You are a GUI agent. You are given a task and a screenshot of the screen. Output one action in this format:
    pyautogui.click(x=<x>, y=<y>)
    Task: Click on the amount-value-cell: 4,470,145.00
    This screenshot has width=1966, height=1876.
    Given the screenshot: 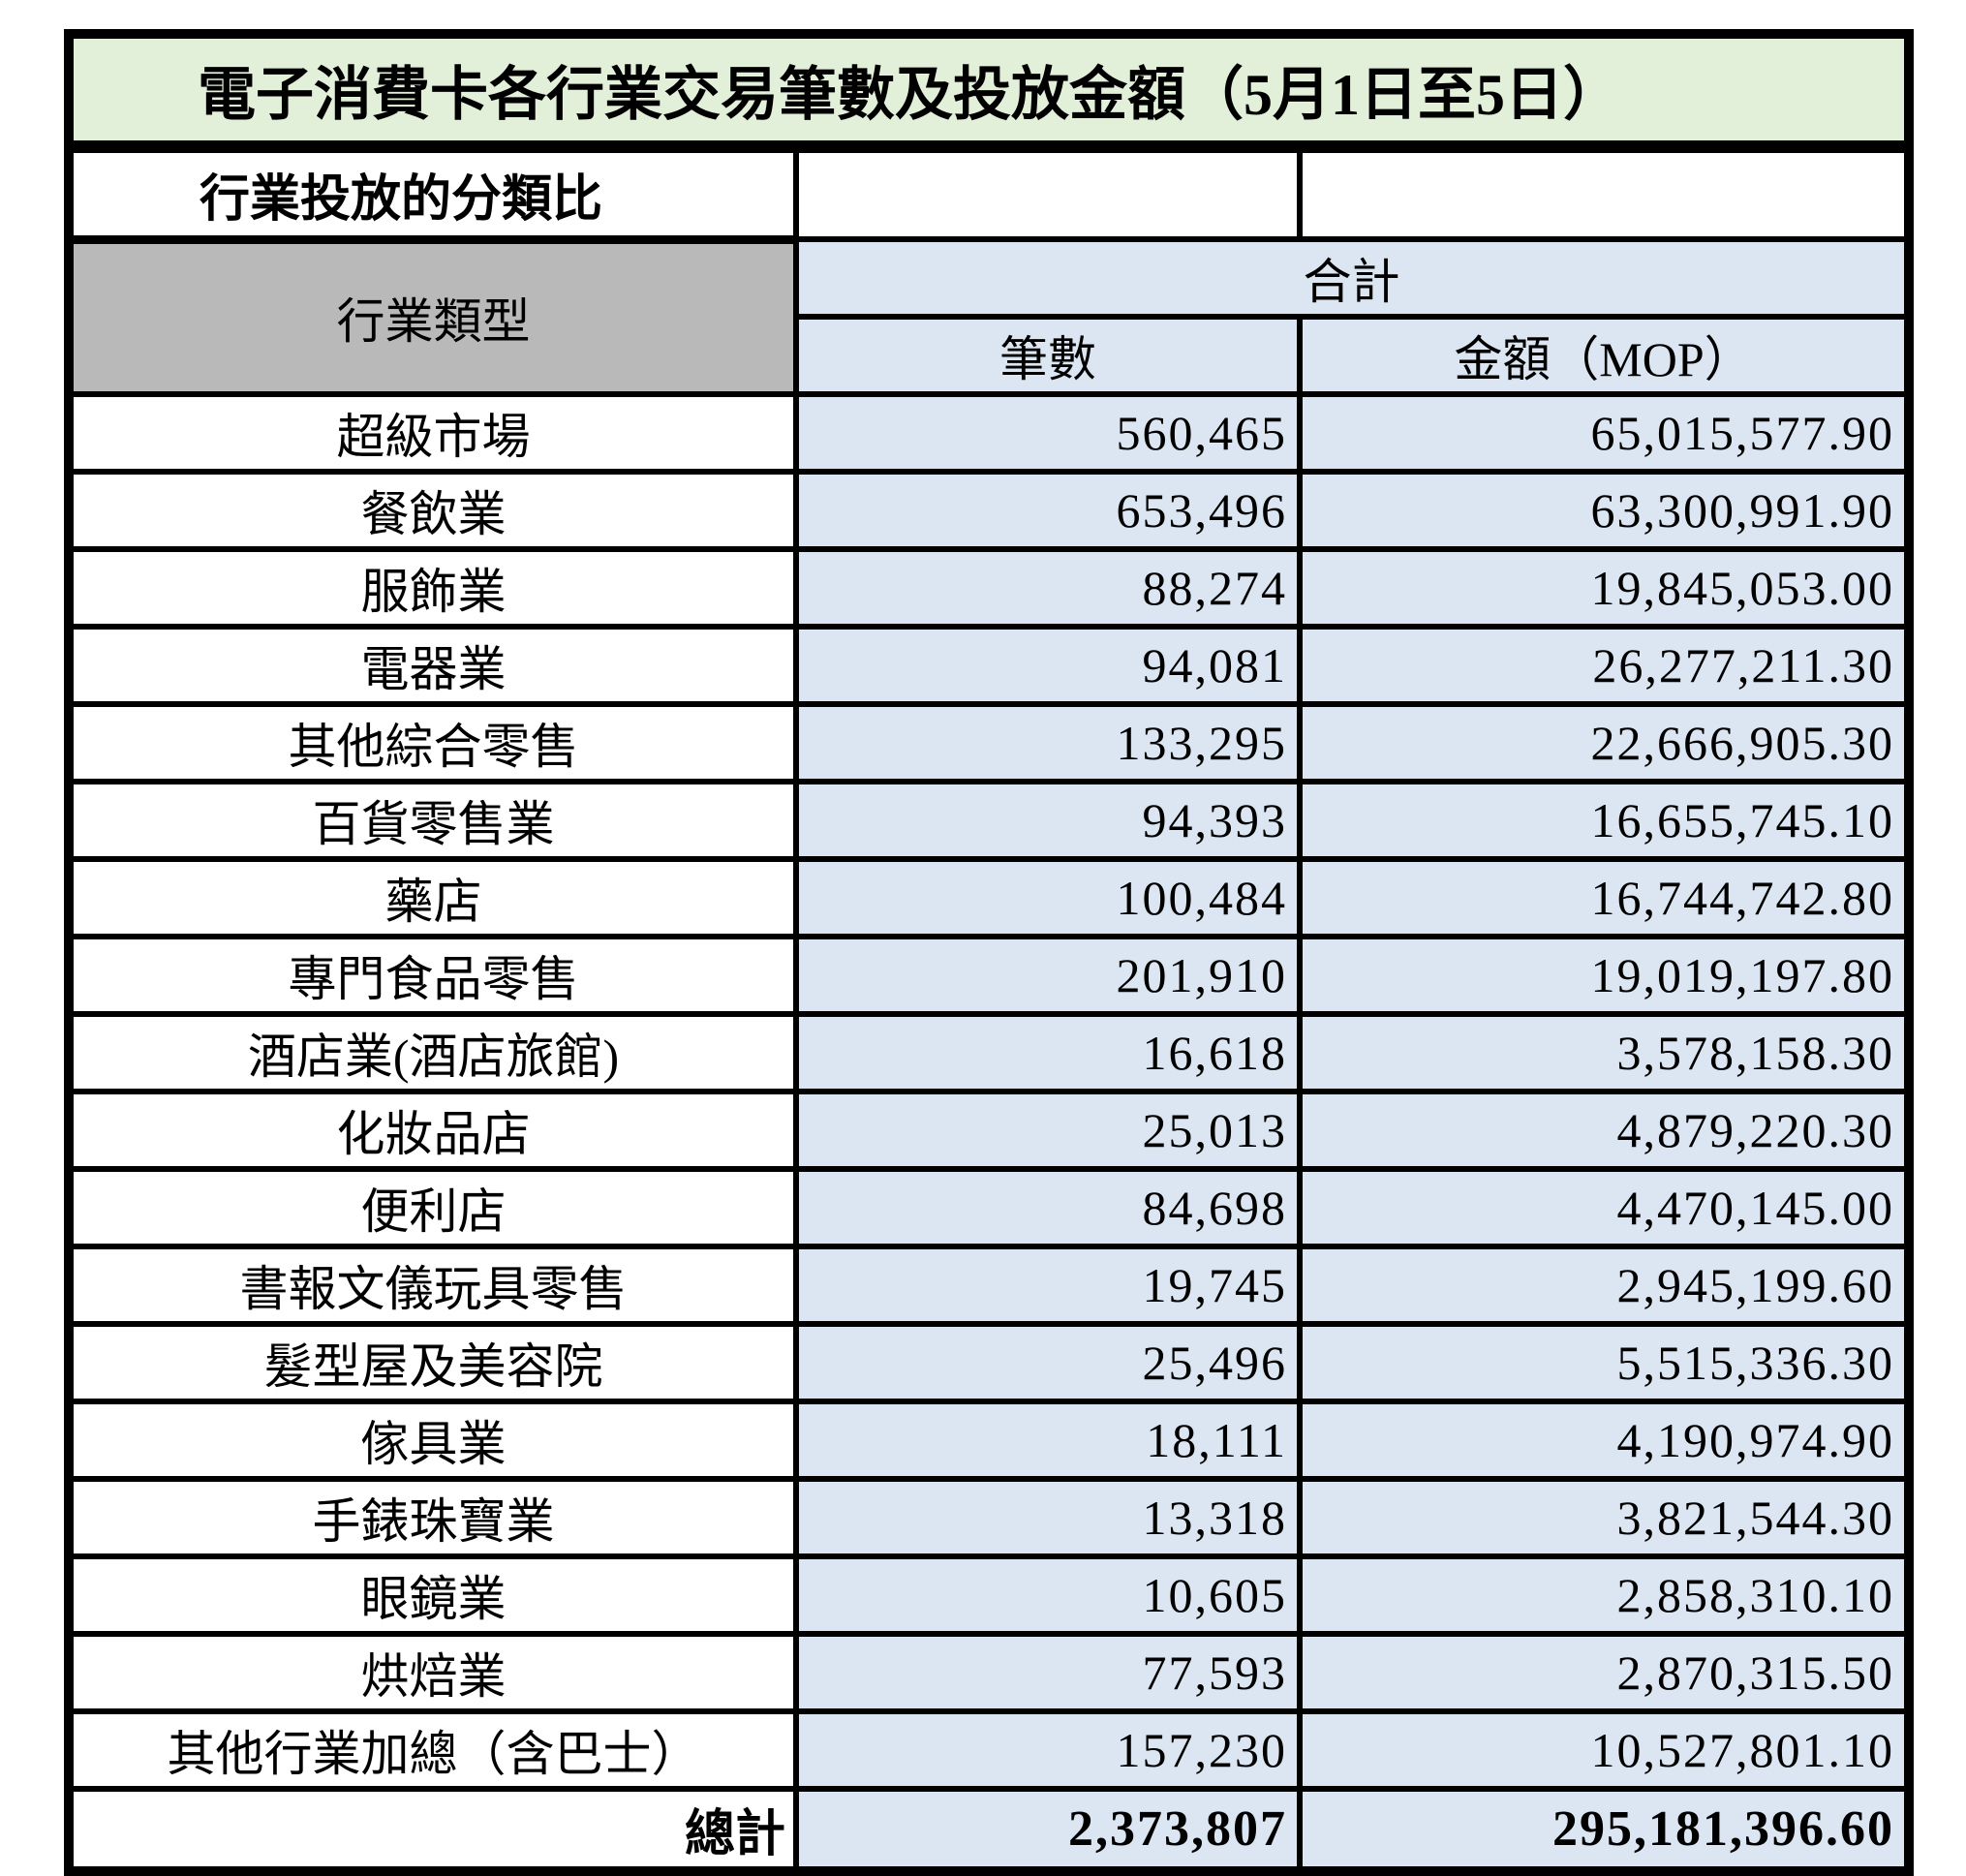 What is the action you would take?
    pyautogui.click(x=1605, y=1208)
    